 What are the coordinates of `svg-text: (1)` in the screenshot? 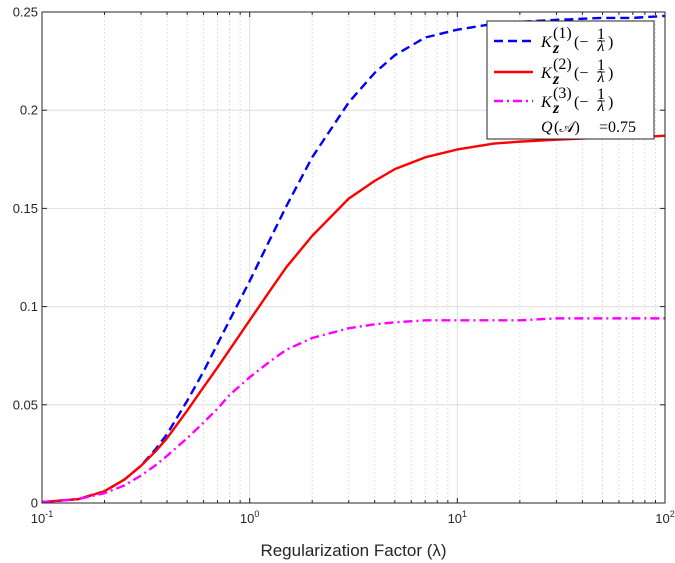 It's located at (562, 33).